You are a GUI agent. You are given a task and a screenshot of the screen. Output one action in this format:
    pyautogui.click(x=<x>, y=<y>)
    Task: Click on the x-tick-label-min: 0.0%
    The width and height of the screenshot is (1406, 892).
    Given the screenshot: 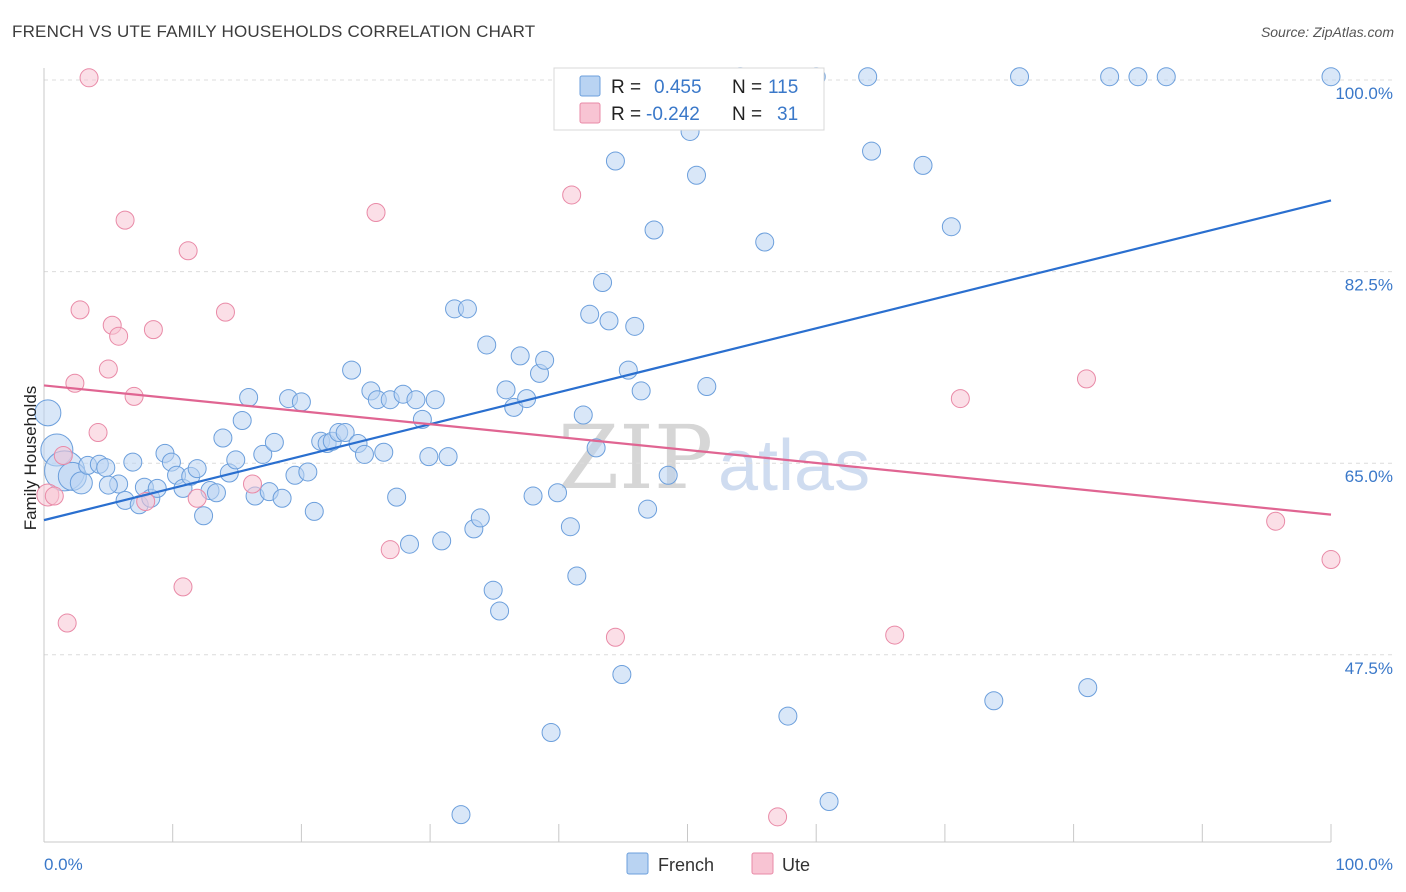 What is the action you would take?
    pyautogui.click(x=63, y=864)
    